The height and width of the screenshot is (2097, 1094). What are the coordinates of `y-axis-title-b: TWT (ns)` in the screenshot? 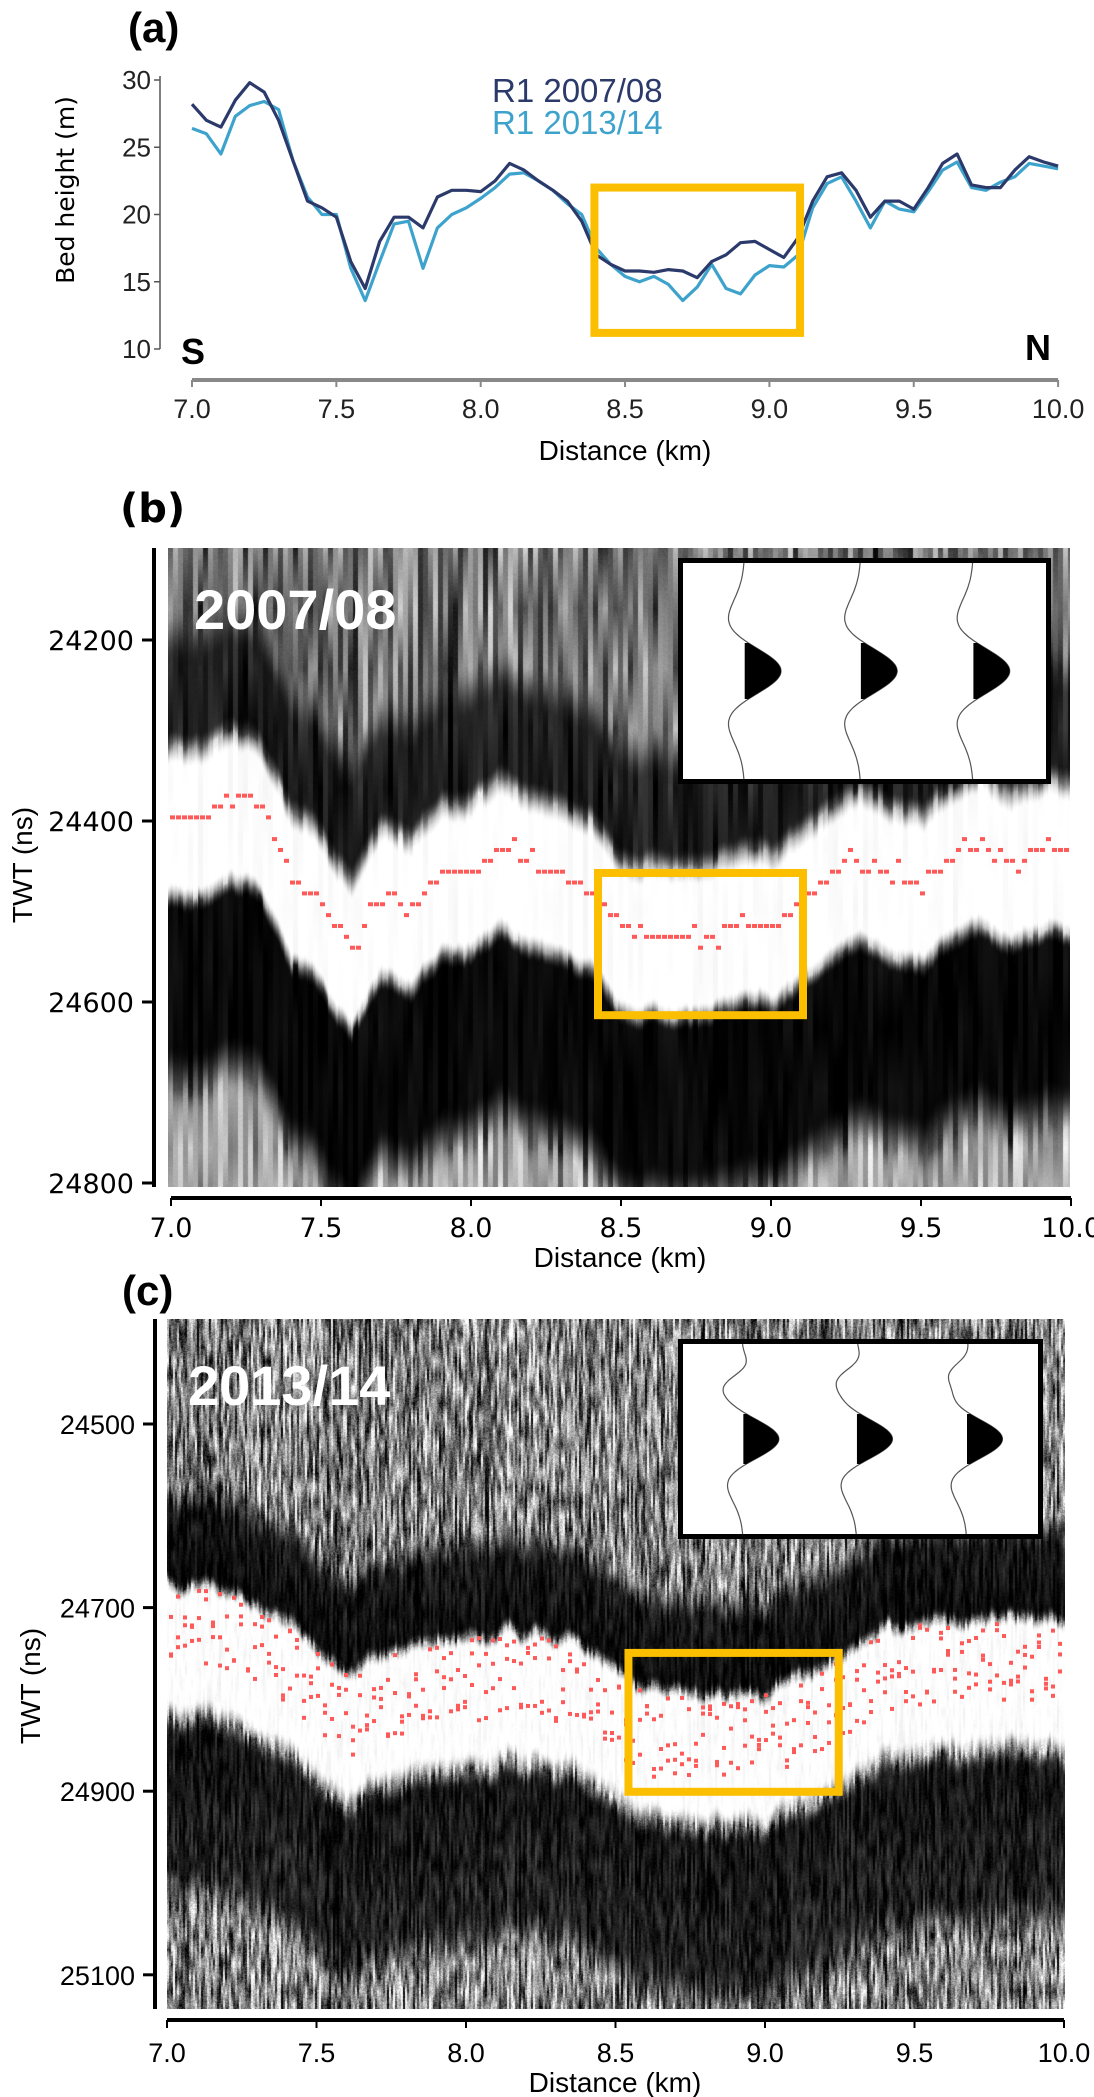 It's located at (22, 865).